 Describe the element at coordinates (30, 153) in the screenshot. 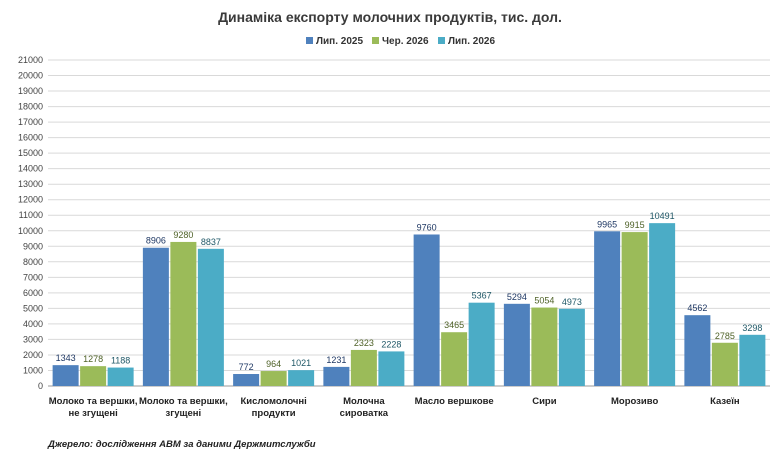

I see `y-tick-label: 15000` at that location.